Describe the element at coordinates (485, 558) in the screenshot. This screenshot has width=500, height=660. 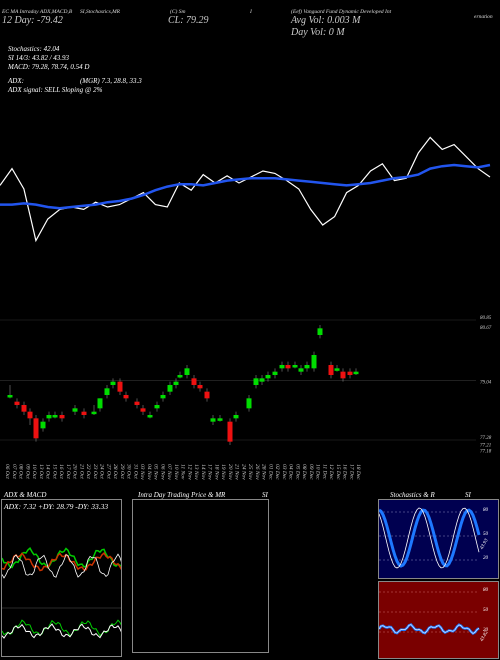
I see `stoch-tick-20: 20` at that location.